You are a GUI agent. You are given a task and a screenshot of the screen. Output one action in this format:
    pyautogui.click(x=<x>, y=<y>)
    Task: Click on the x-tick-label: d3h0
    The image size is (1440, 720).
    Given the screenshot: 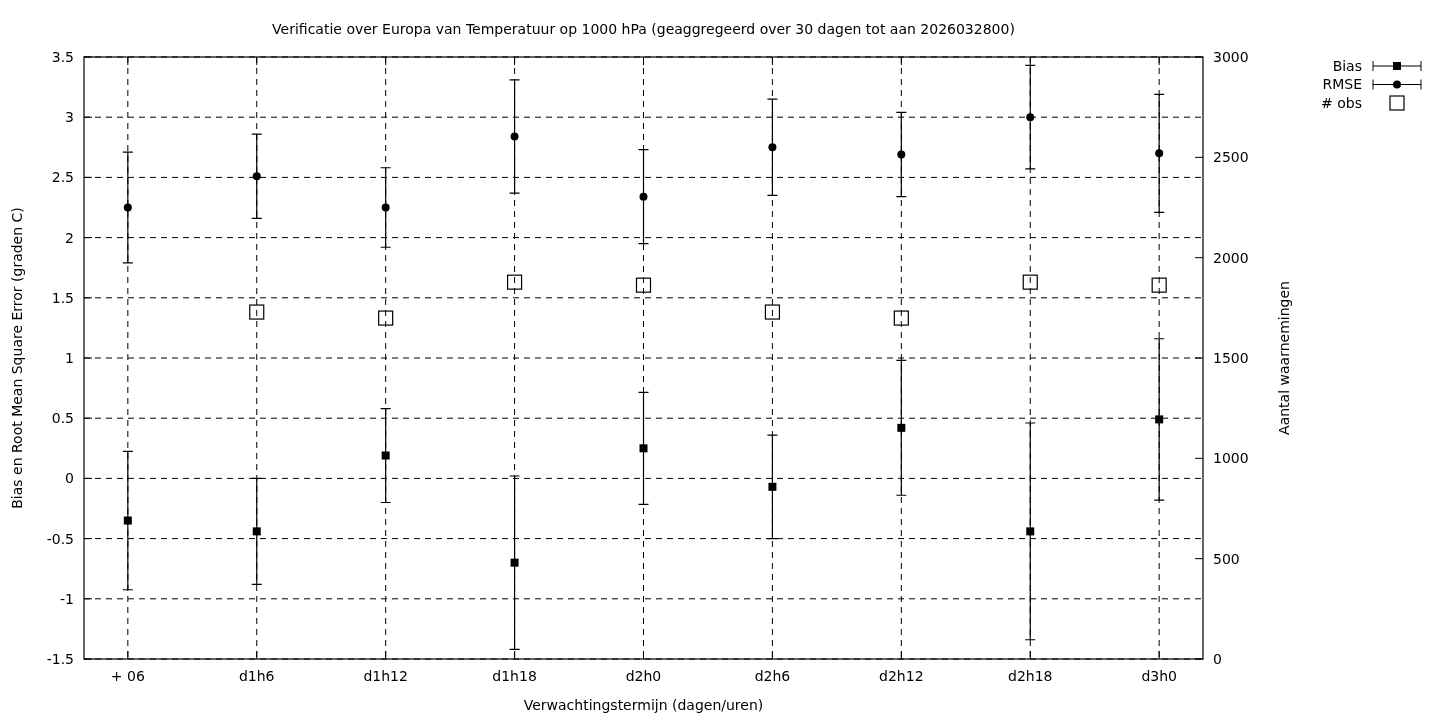 What is the action you would take?
    pyautogui.click(x=1159, y=676)
    